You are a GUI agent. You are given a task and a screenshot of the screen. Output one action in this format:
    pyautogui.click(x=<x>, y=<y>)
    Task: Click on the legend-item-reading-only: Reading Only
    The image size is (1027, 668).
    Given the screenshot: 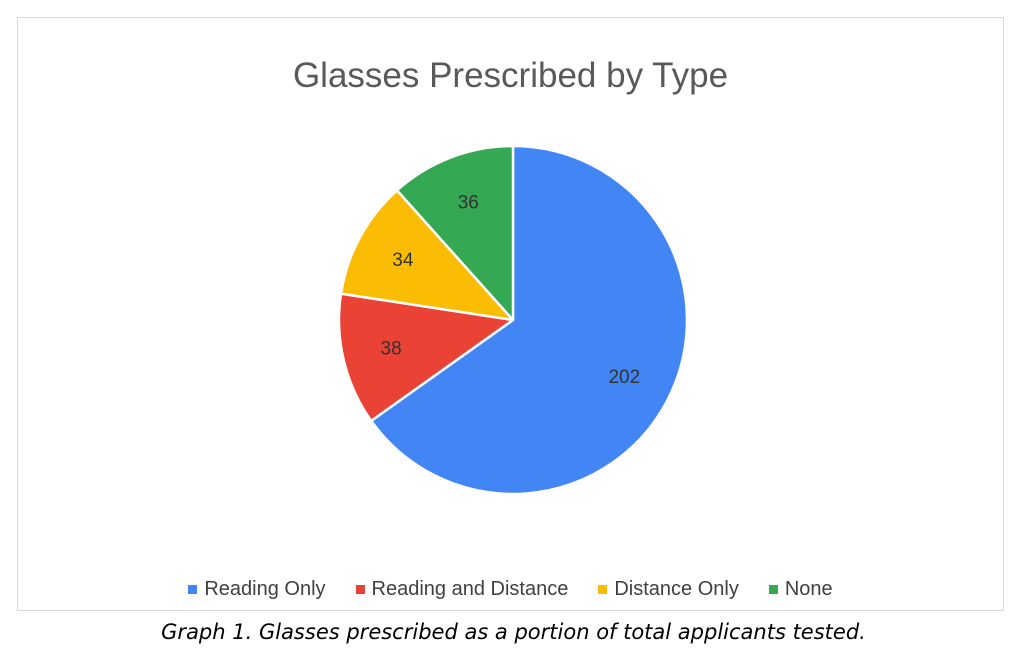 What is the action you would take?
    pyautogui.click(x=257, y=589)
    